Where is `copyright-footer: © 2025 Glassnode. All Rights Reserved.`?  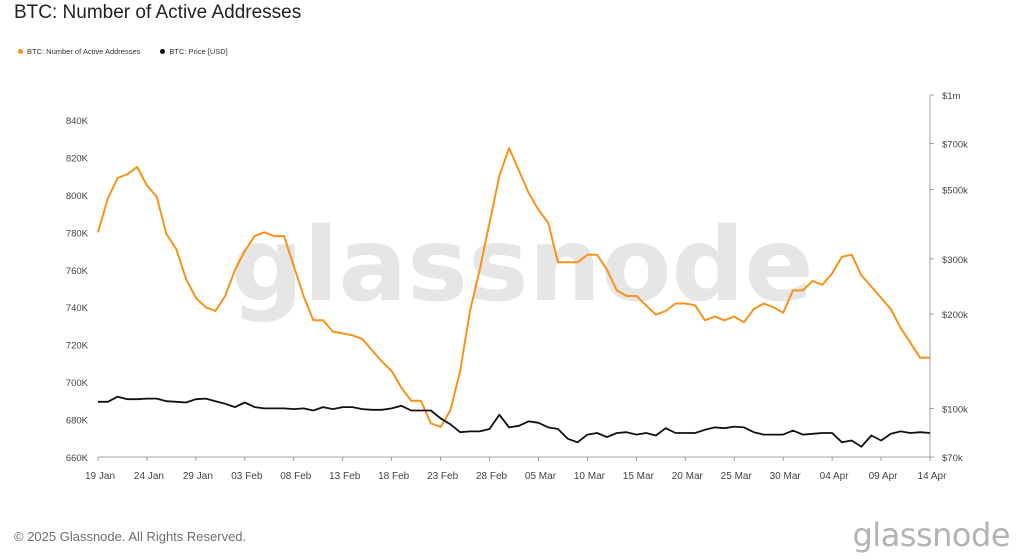 copyright-footer: © 2025 Glassnode. All Rights Reserved. is located at coordinates (130, 536).